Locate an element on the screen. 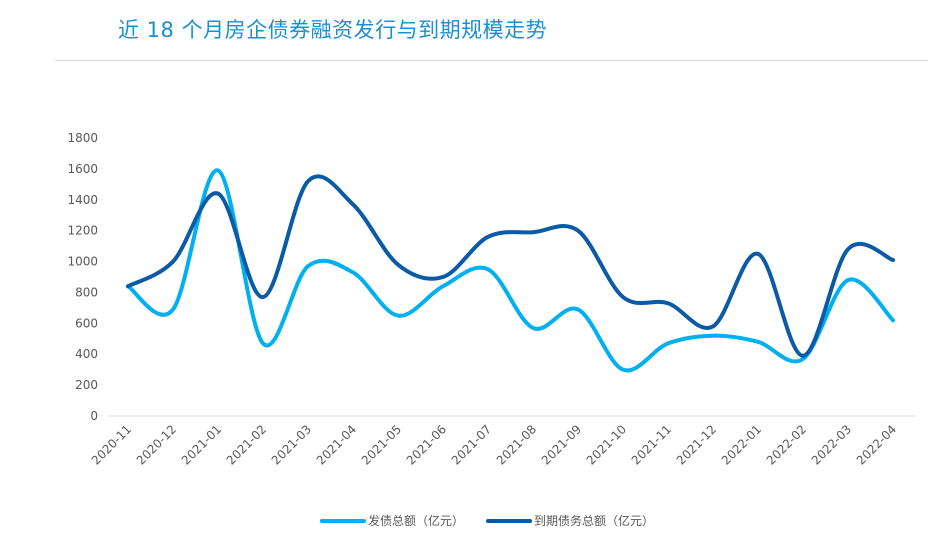  legend-label: 到期债务总额（亿元） is located at coordinates (594, 520).